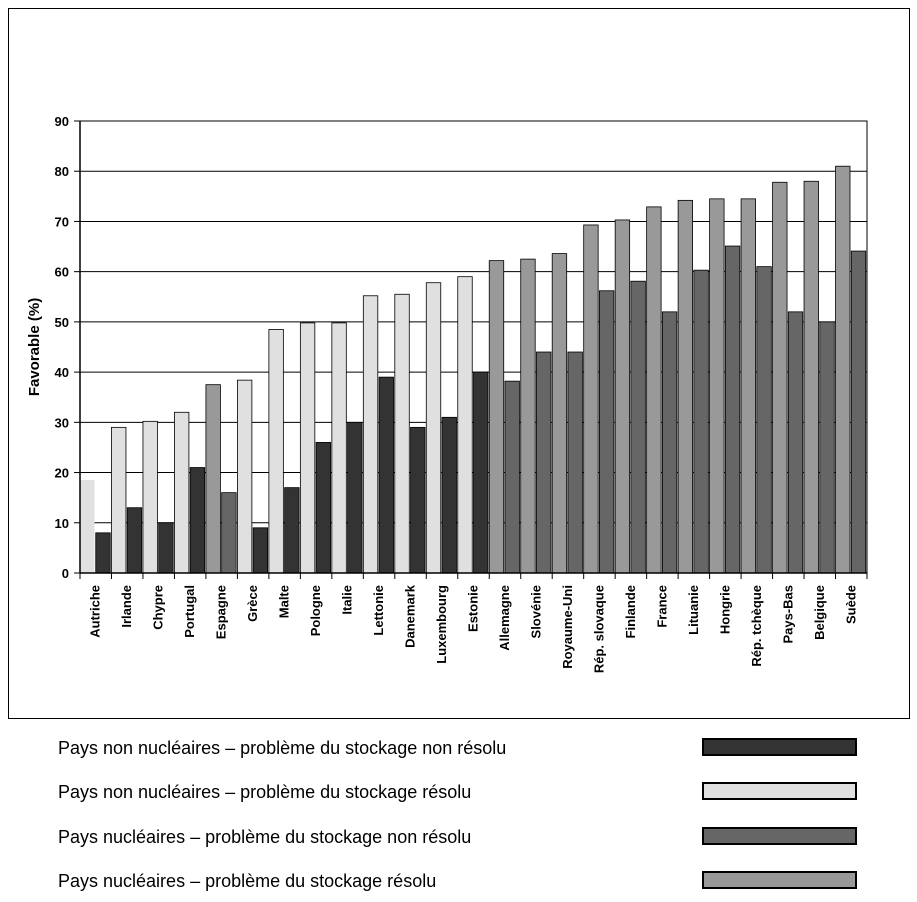 This screenshot has height=902, width=917. What do you see at coordinates (756, 626) in the screenshot?
I see `x-tick-label: Rép. tchèque` at bounding box center [756, 626].